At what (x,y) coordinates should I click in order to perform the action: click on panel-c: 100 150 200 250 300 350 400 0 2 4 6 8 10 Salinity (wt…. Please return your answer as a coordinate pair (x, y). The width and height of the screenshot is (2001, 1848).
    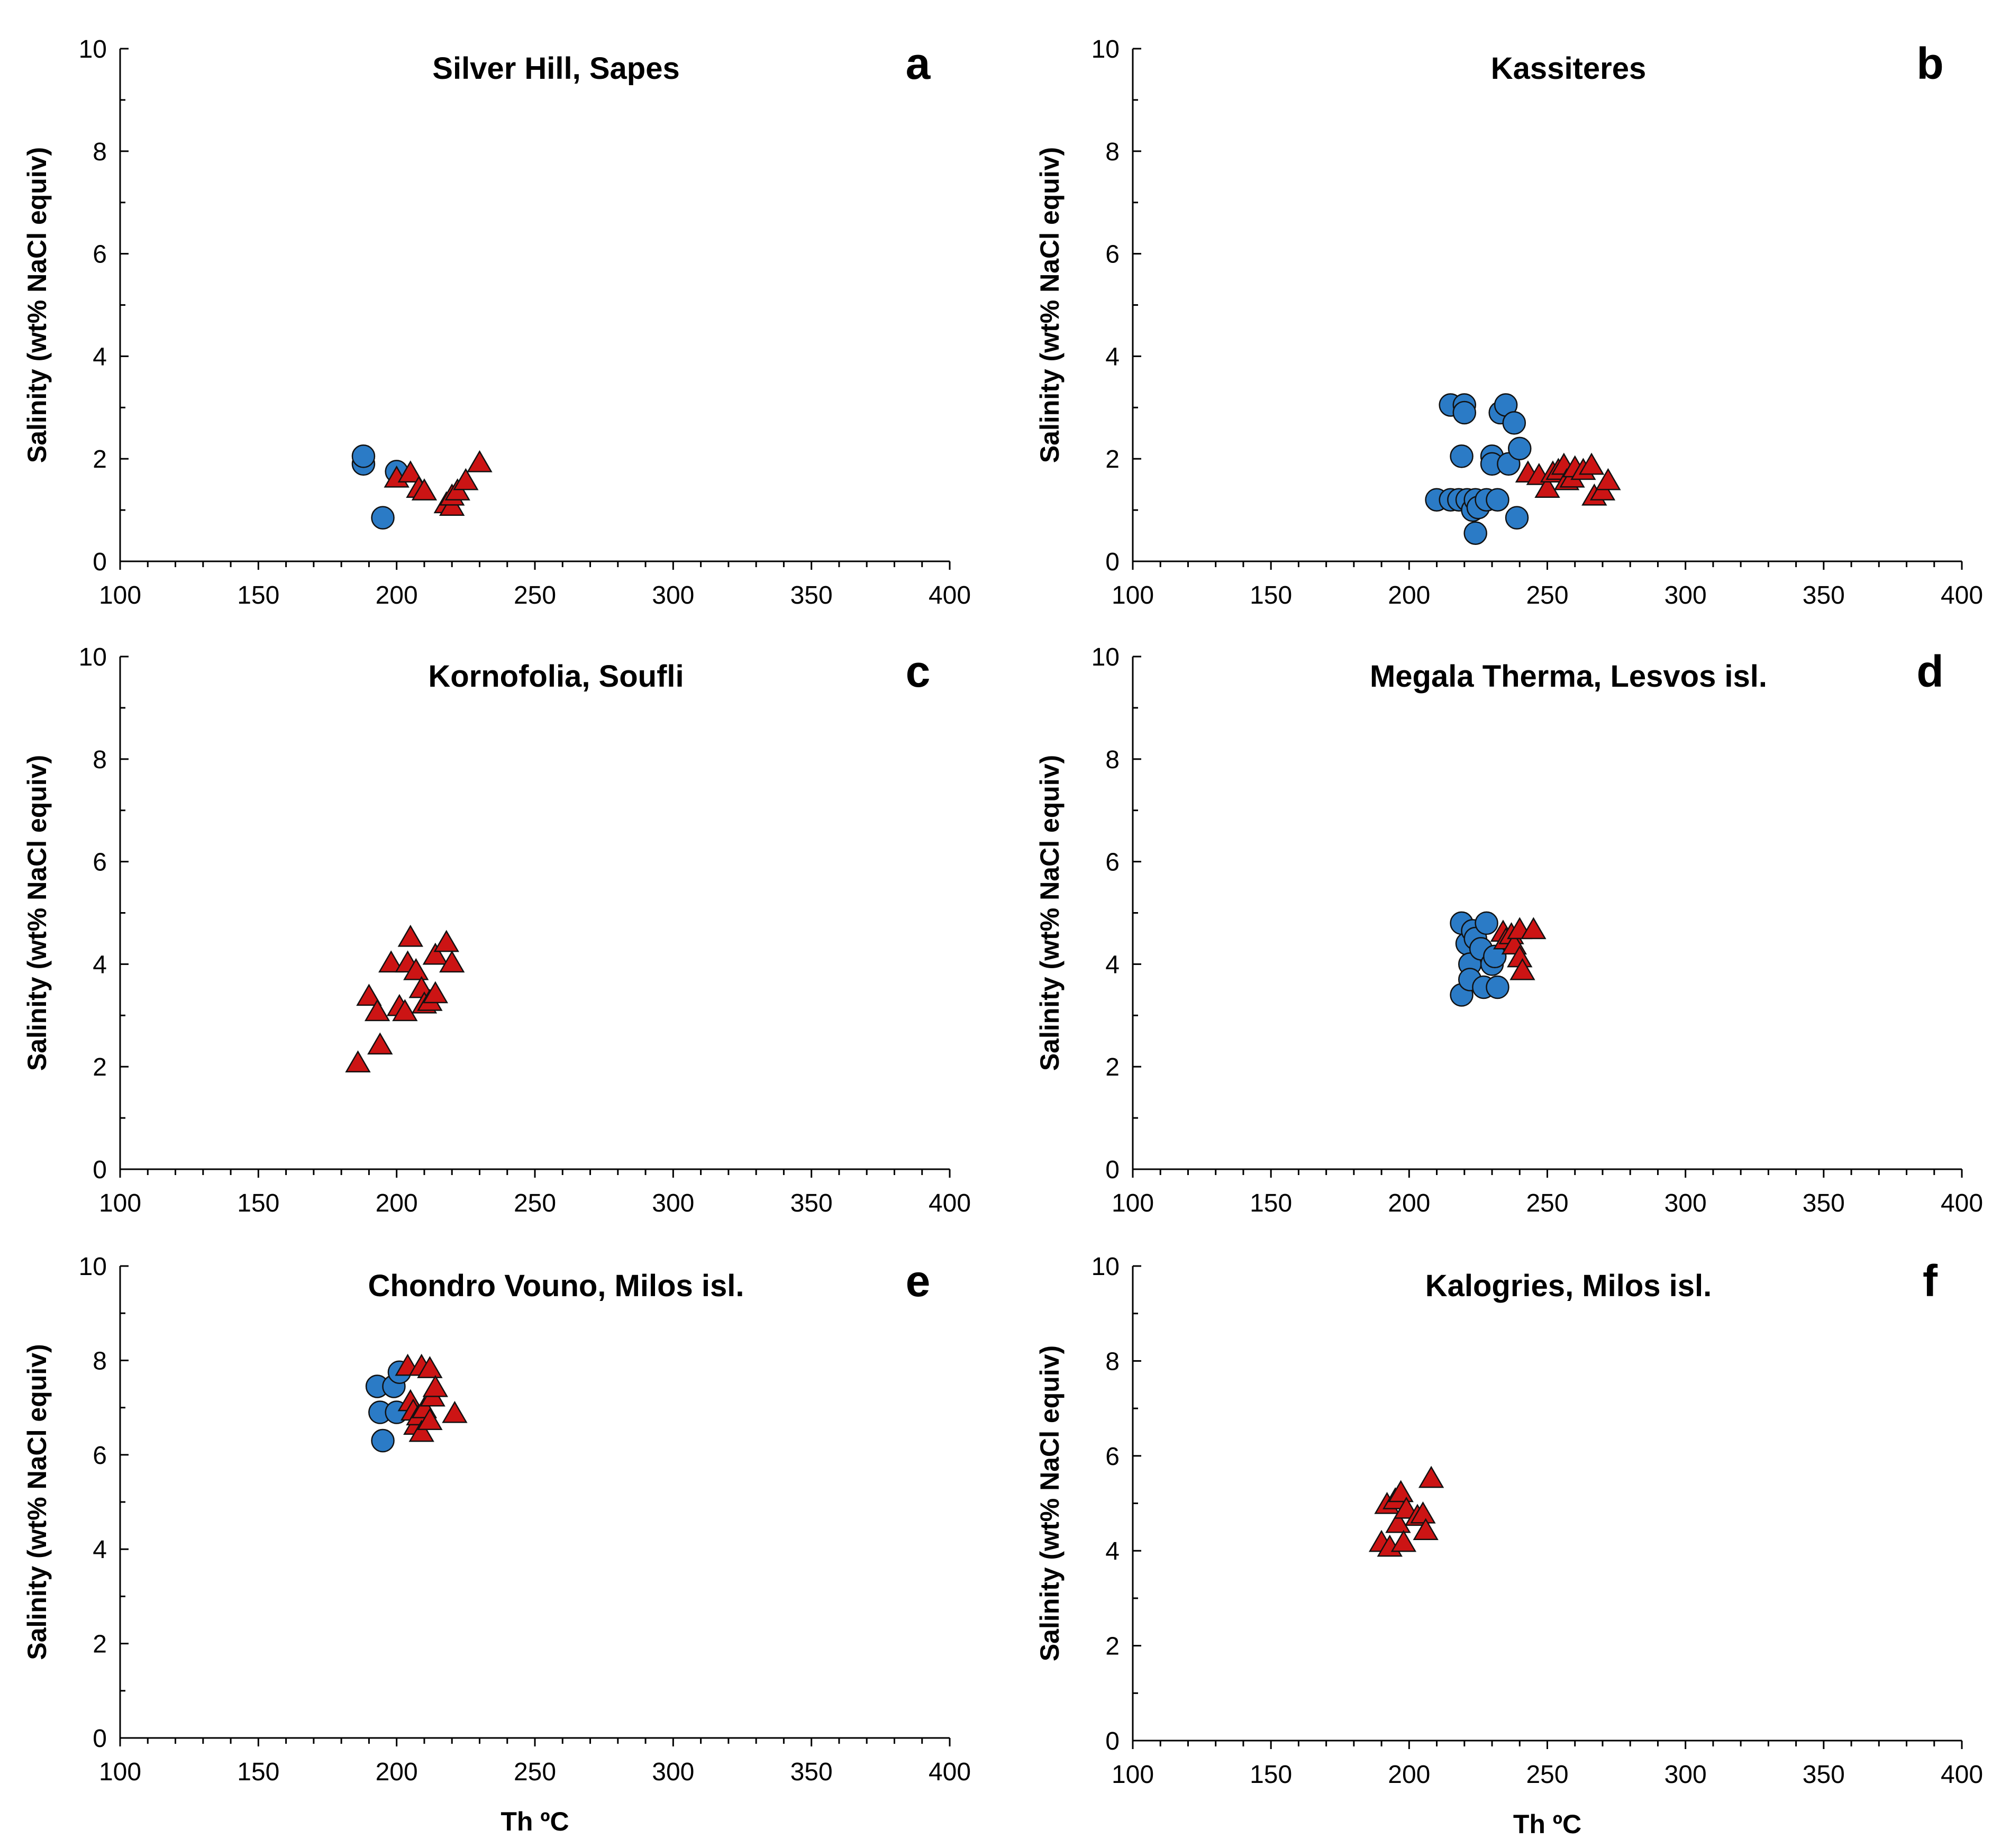
    Looking at the image, I should click on (497, 930).